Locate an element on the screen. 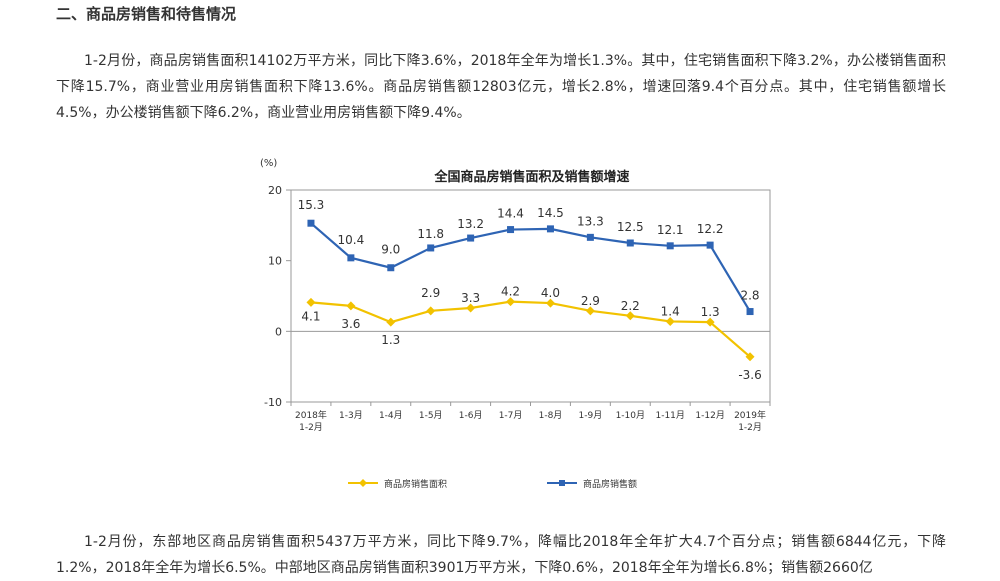 The height and width of the screenshot is (581, 1000). y-tick-label: 0 is located at coordinates (278, 331).